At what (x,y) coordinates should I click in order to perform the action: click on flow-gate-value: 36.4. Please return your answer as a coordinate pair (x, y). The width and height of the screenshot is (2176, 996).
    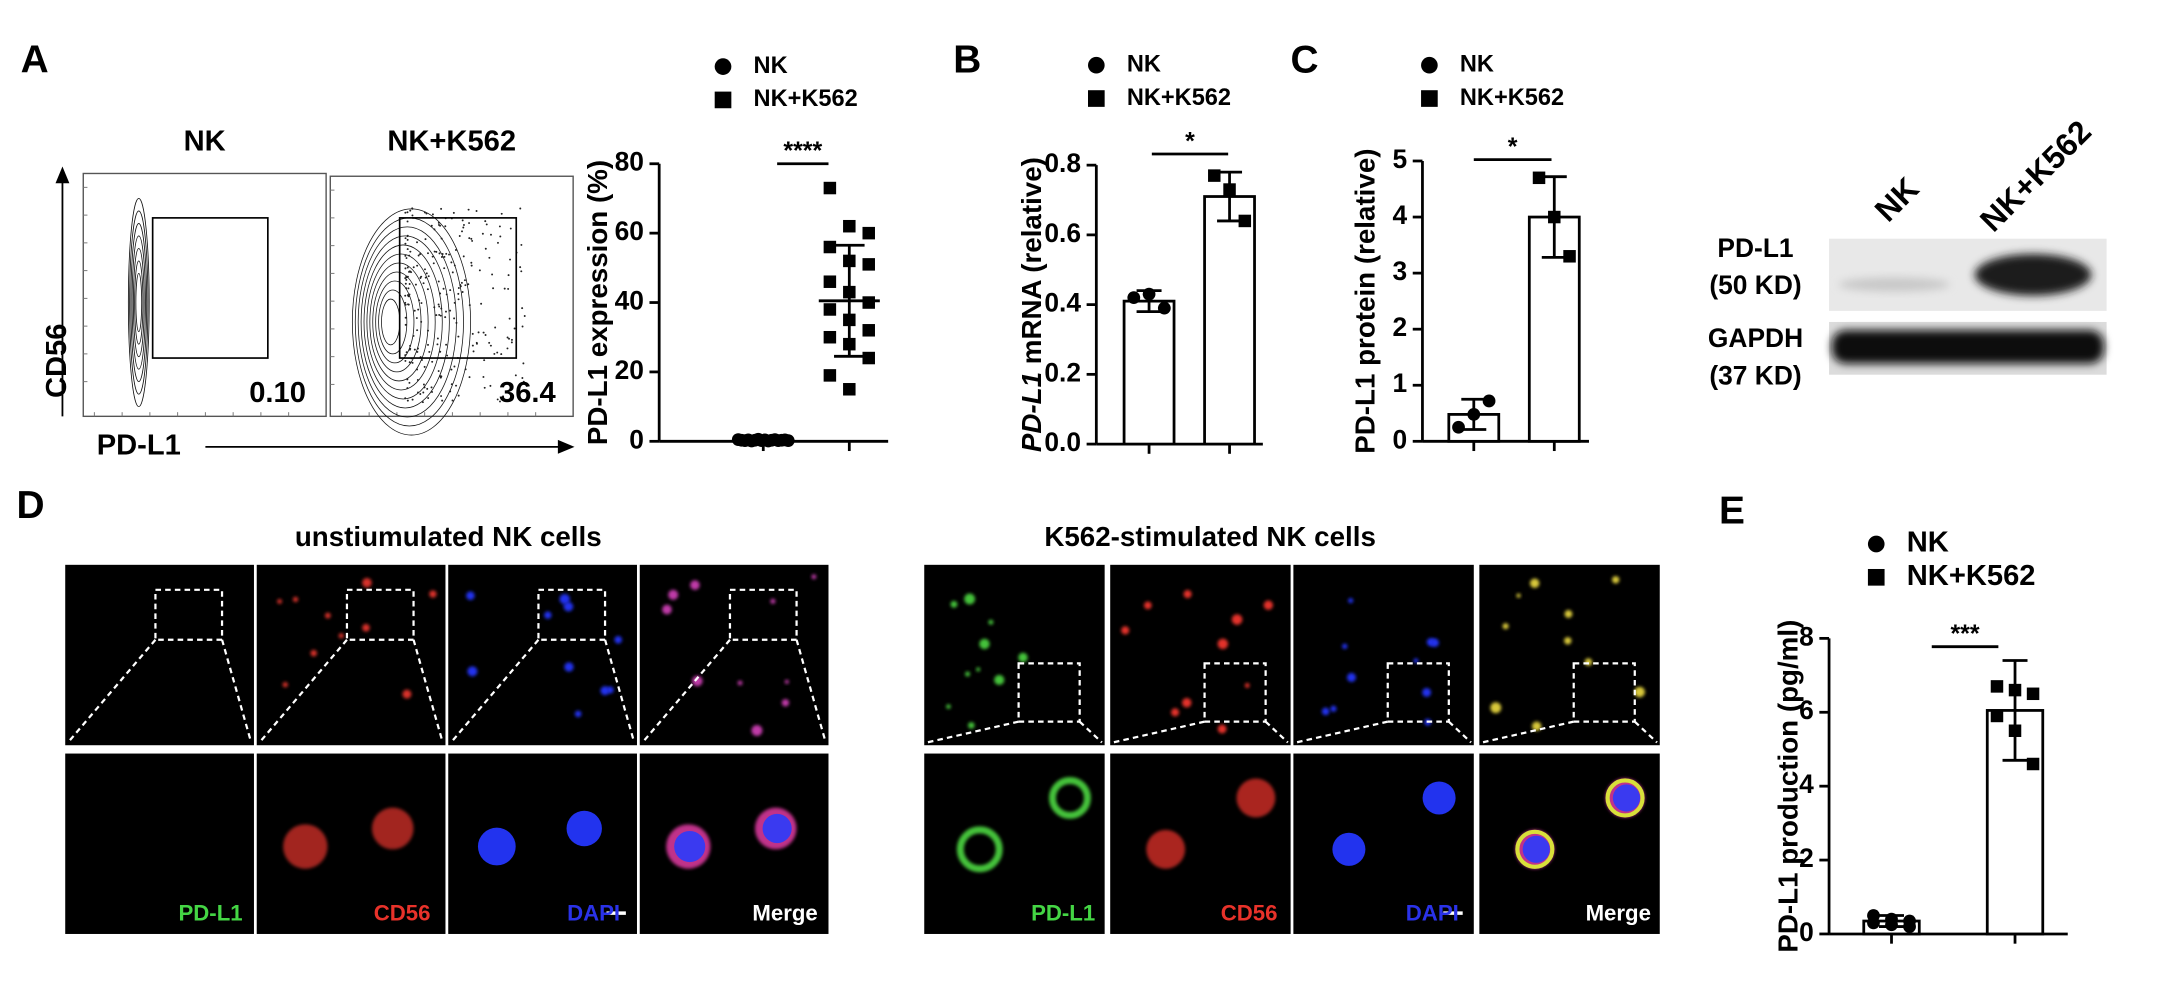
    Looking at the image, I should click on (527, 393).